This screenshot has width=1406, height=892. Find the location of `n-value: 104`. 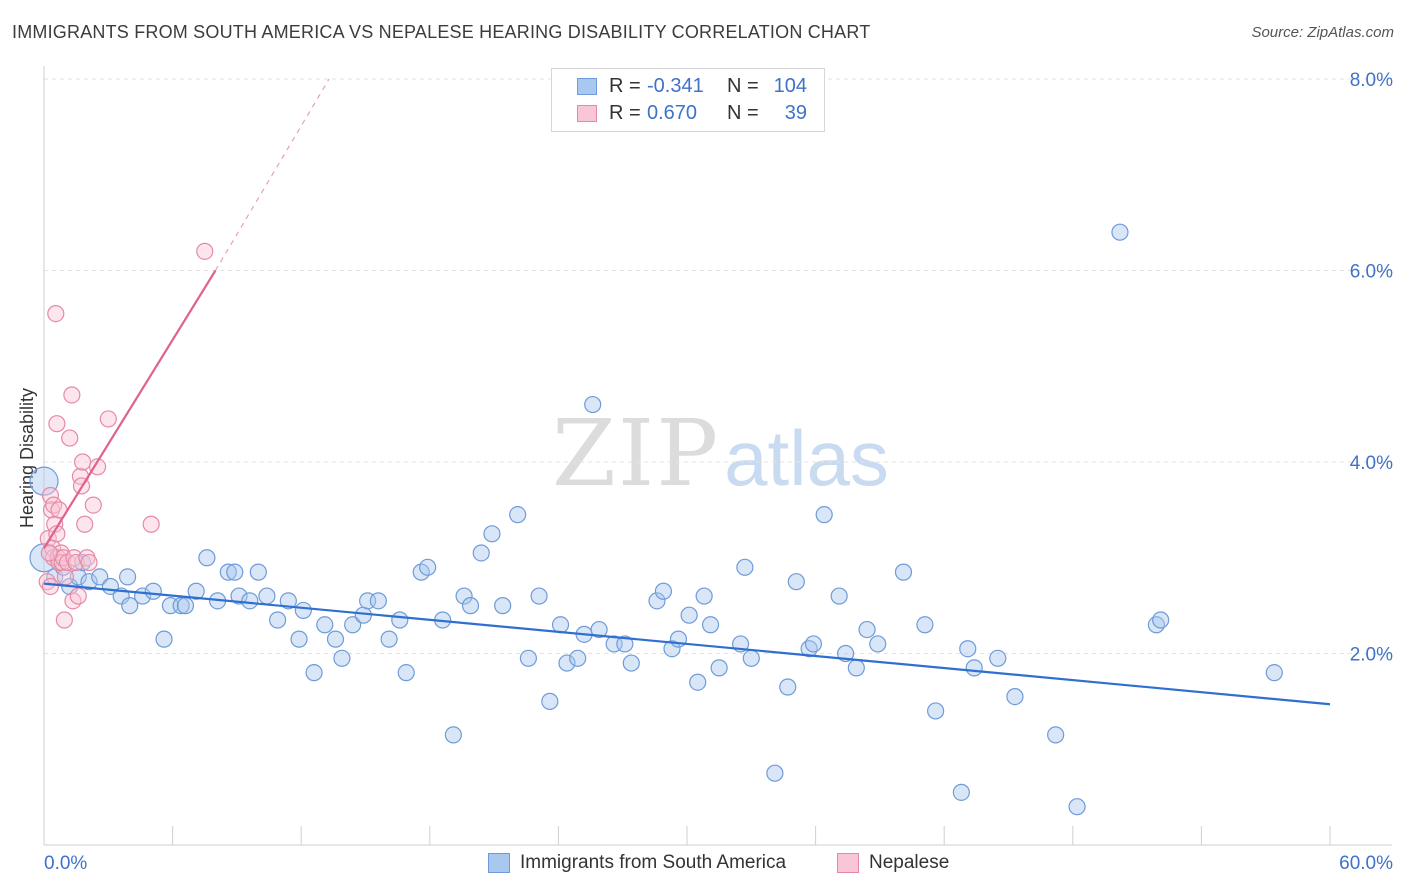

n-value: 104 is located at coordinates (790, 85).